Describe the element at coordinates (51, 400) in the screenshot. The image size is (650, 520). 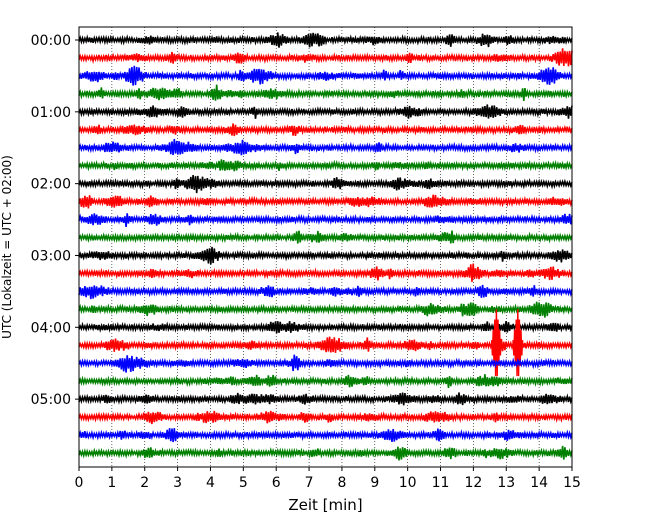
I see `y-tick-label: 05:00` at that location.